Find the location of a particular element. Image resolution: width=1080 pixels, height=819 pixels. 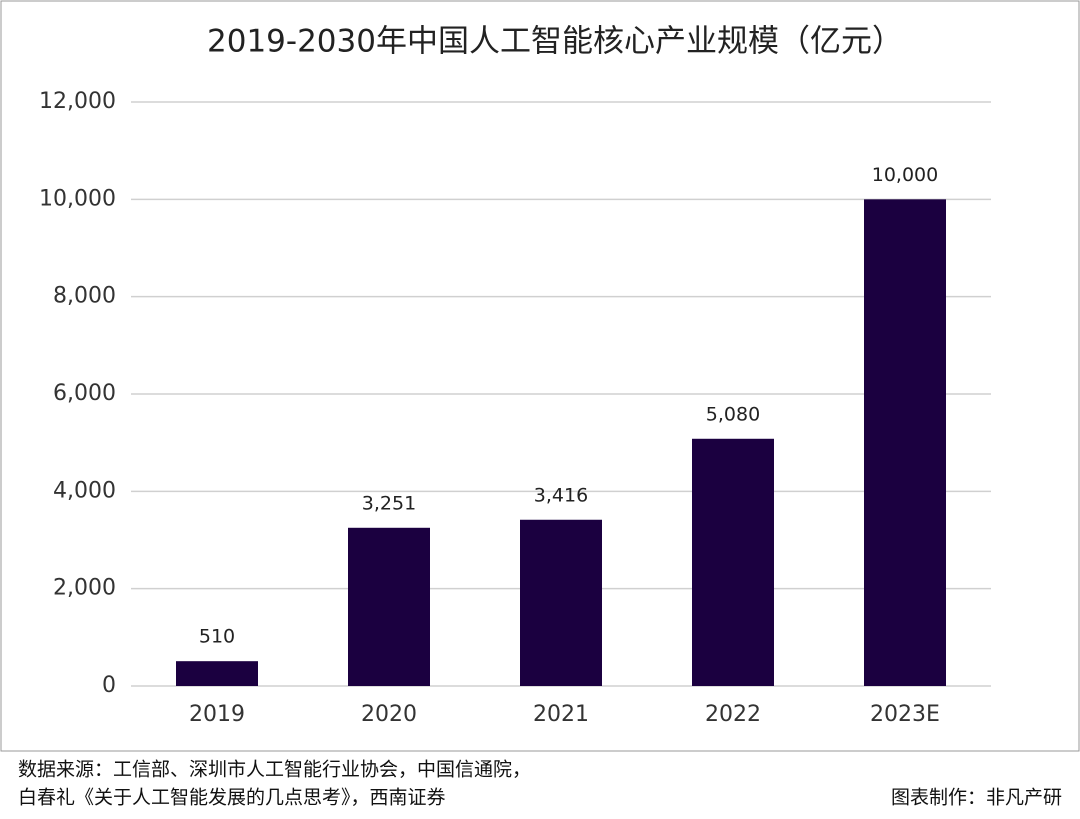

value-label: 3,416 is located at coordinates (561, 495).